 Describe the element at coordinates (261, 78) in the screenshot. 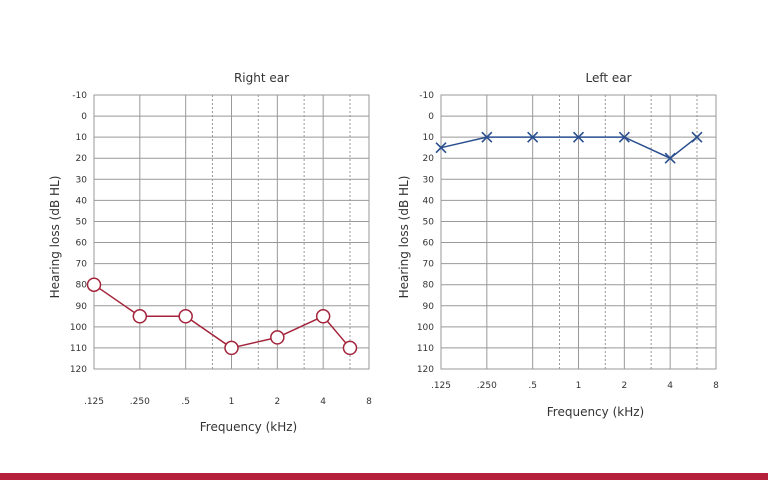

I see `chart-title: Right ear` at that location.